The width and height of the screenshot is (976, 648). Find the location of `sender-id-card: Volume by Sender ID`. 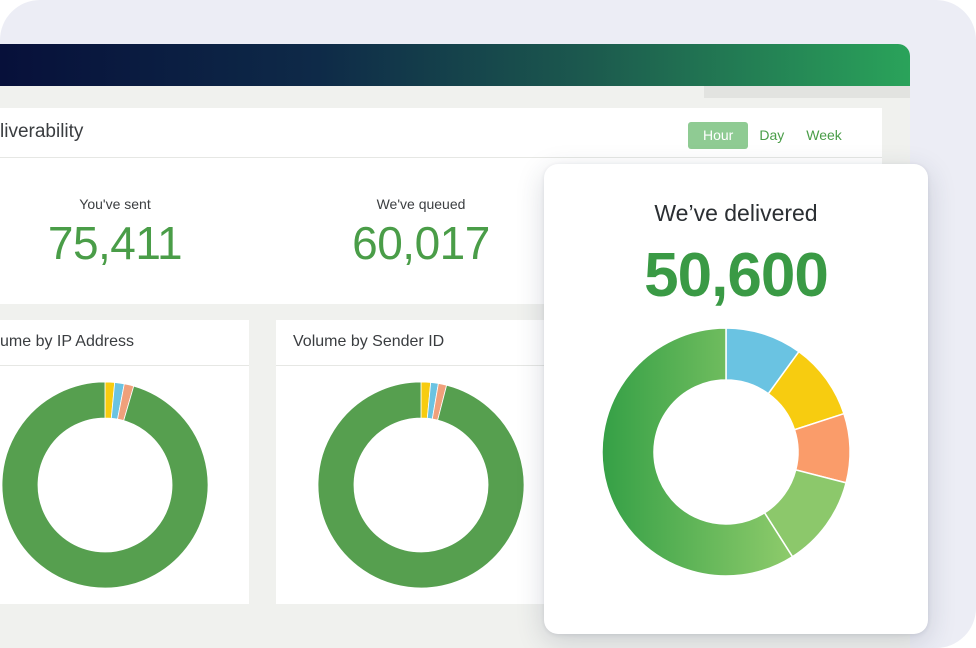

sender-id-card: Volume by Sender ID is located at coordinates (416, 462).